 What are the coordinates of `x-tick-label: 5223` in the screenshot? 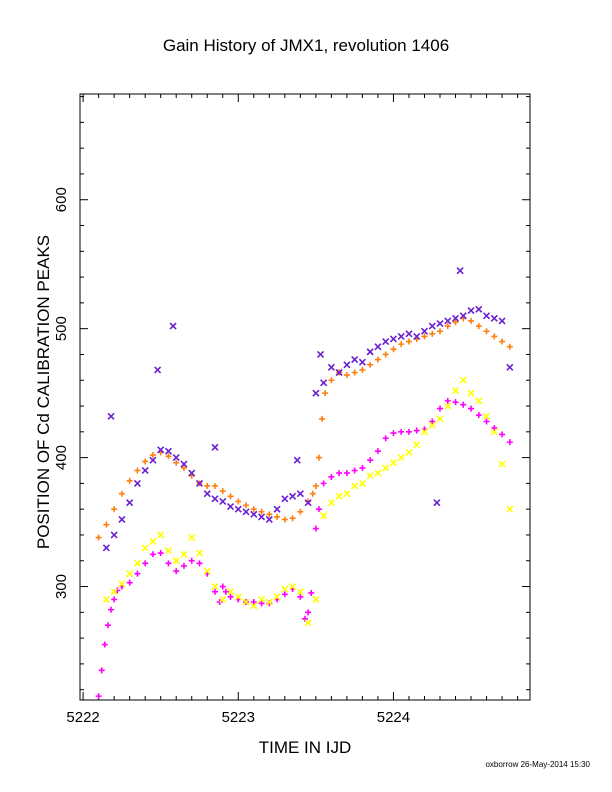 It's located at (238, 717).